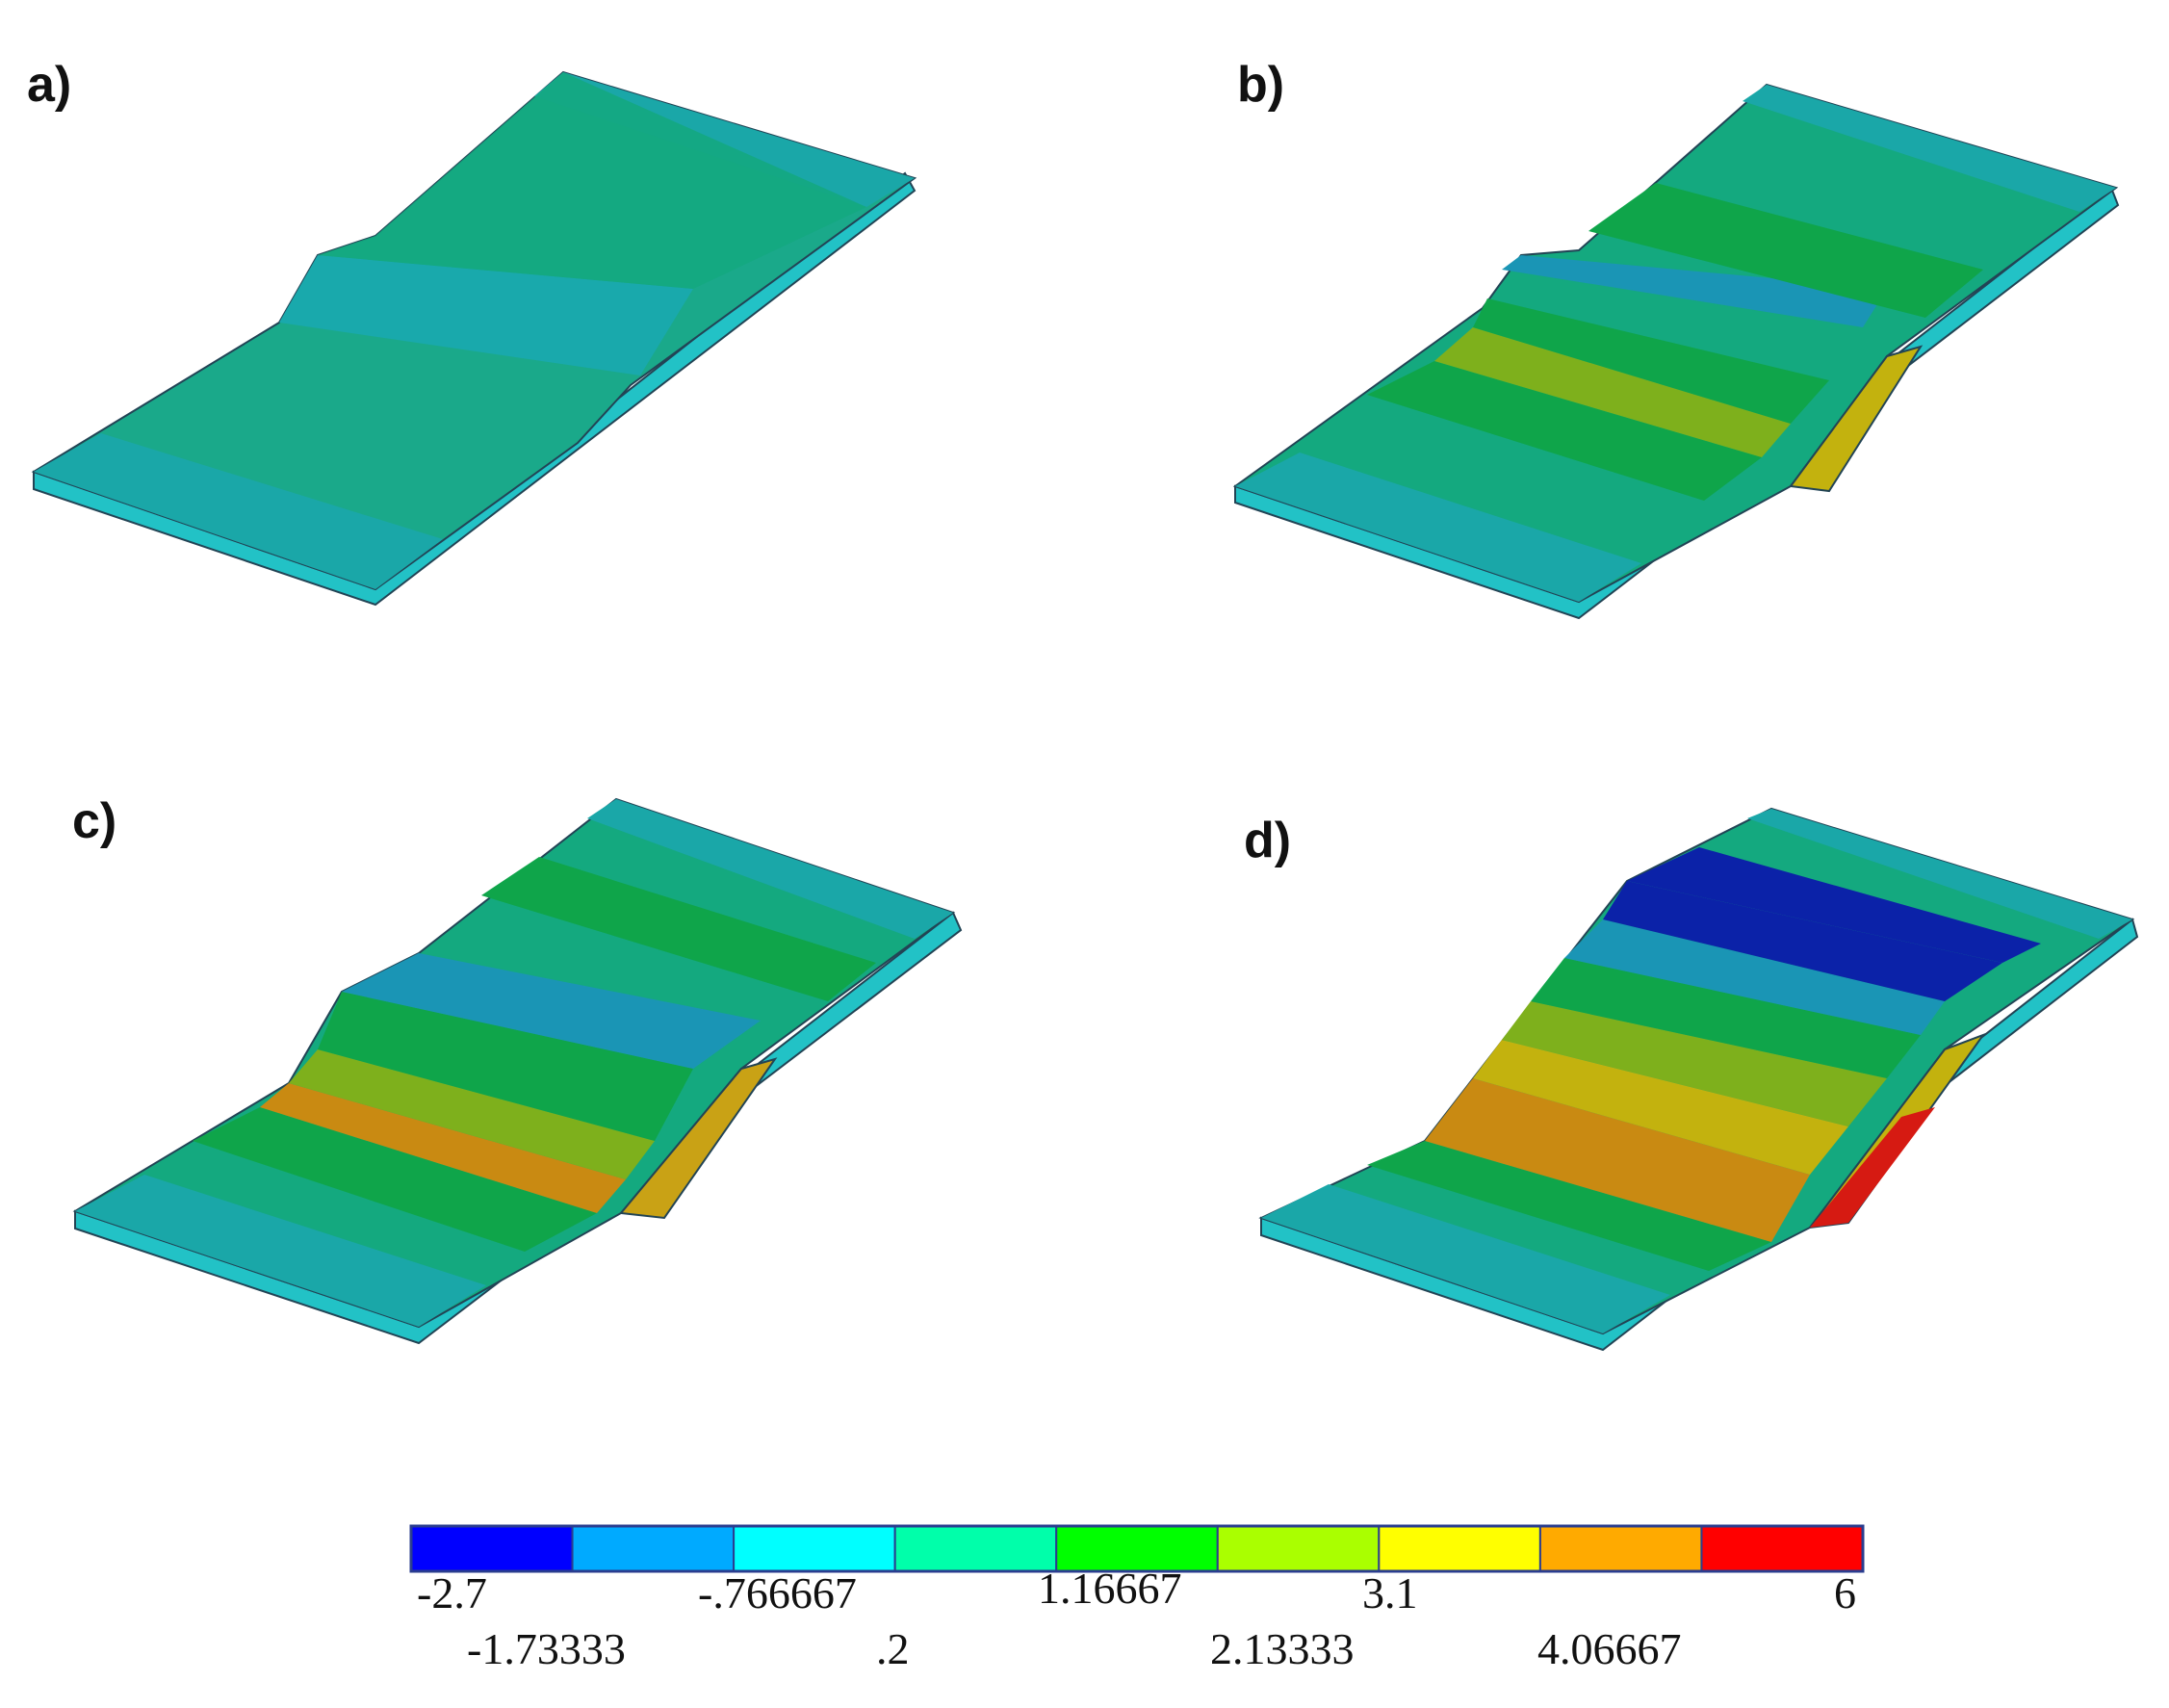  Describe the element at coordinates (1872, 1167) in the screenshot. I see `curl-side-red` at that location.